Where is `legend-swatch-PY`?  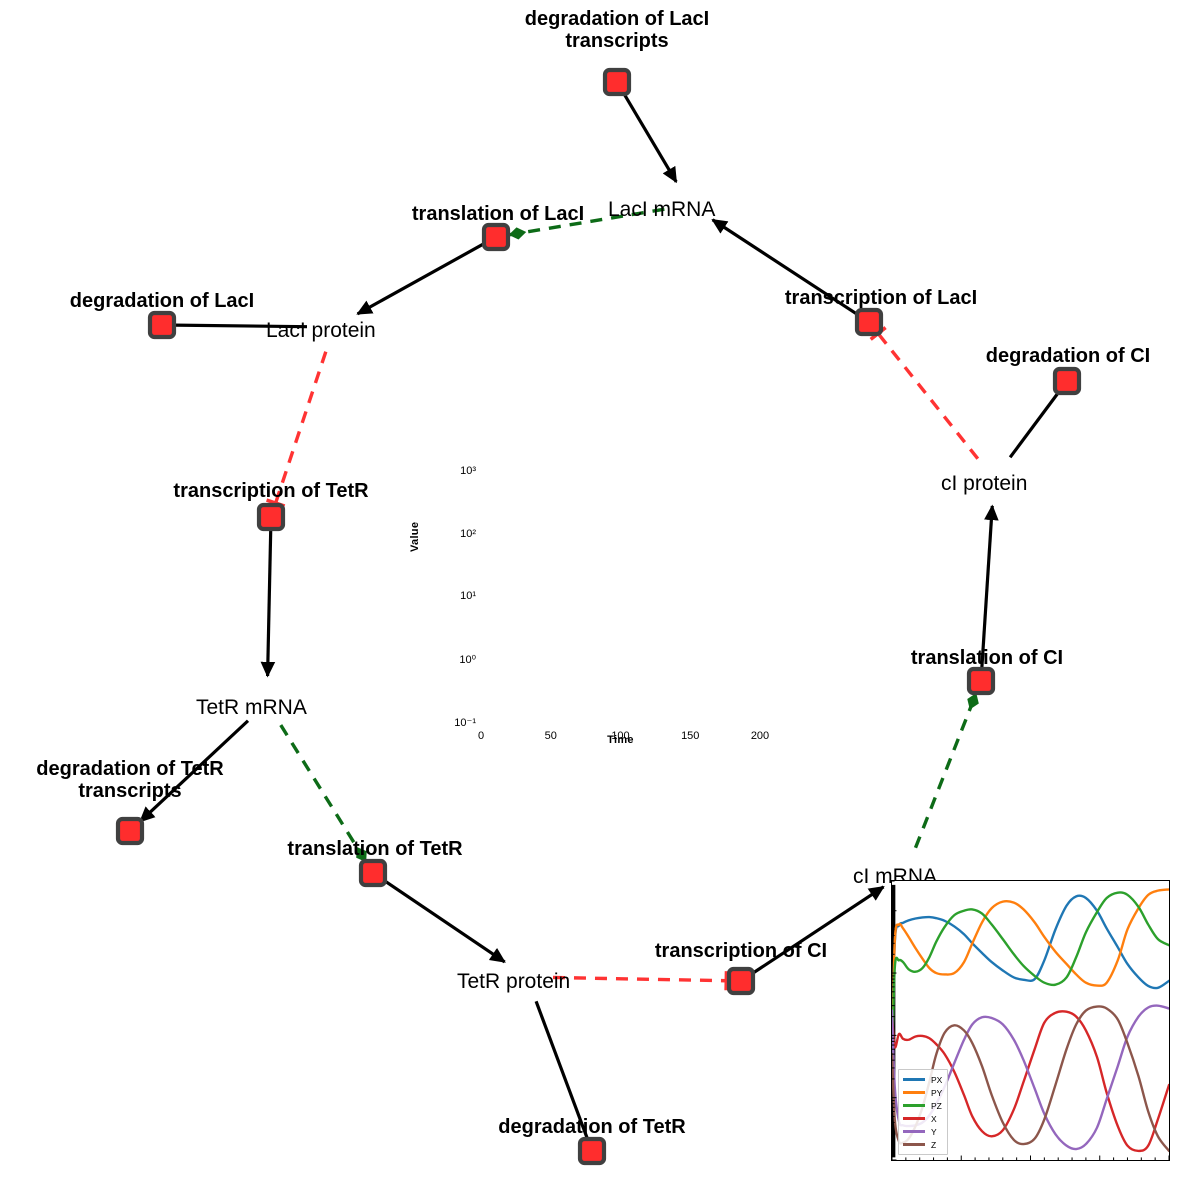 legend-swatch-PY is located at coordinates (914, 1092).